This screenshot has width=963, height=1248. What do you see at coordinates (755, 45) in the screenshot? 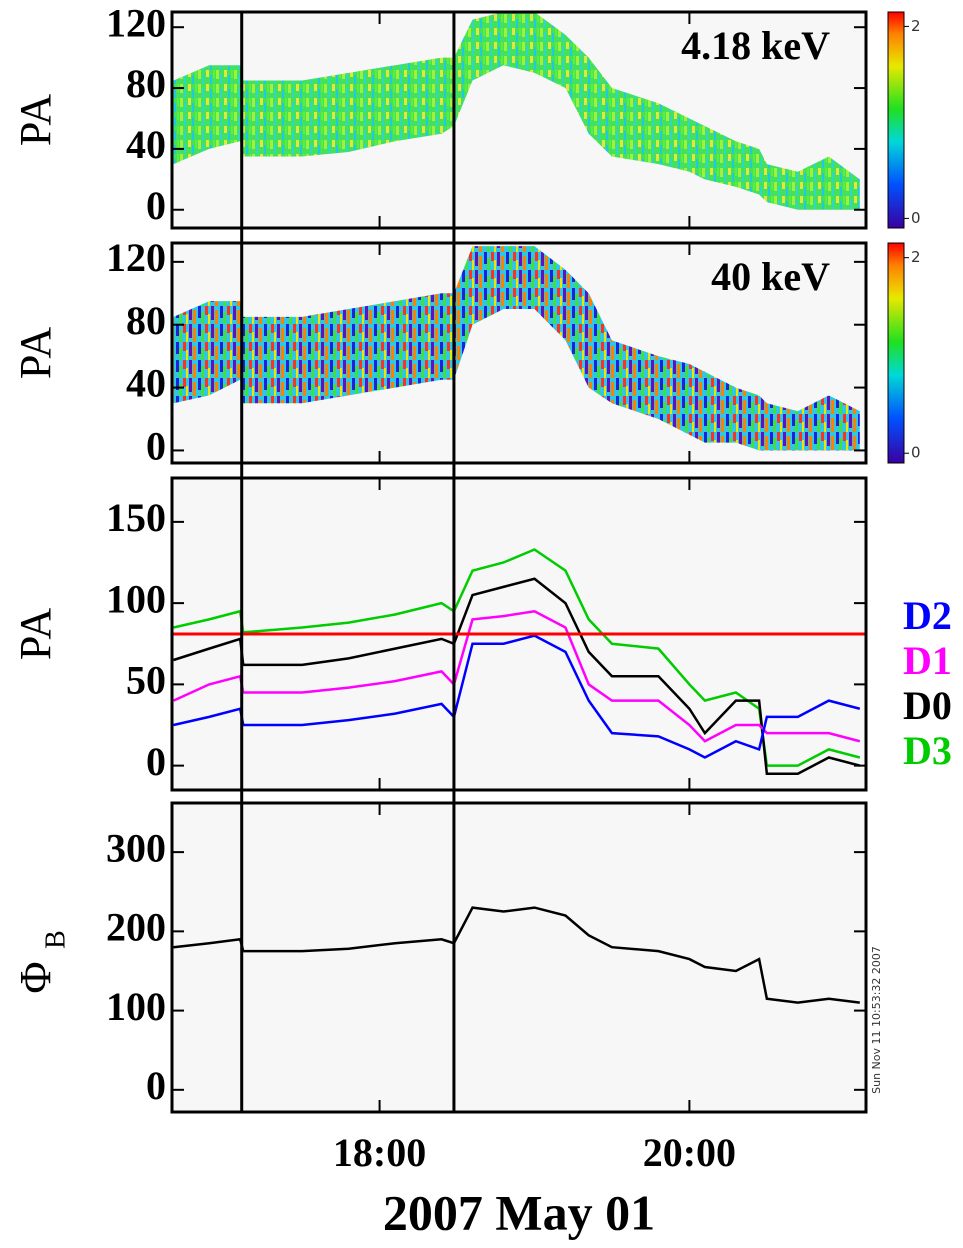
I see `panel-annotation: 4.18 keV` at bounding box center [755, 45].